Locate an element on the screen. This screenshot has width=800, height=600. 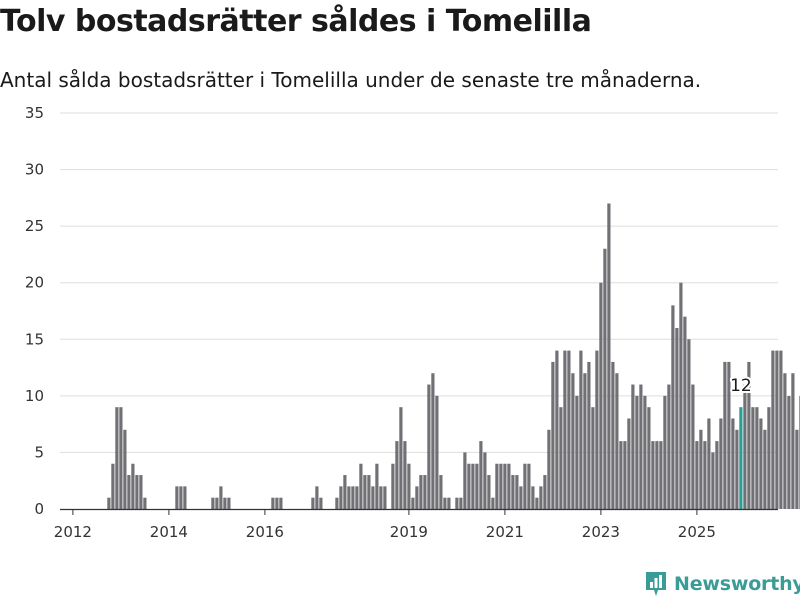
page-title: Tolv bostadsrätter såldes i Tomelilla is located at coordinates (296, 21).